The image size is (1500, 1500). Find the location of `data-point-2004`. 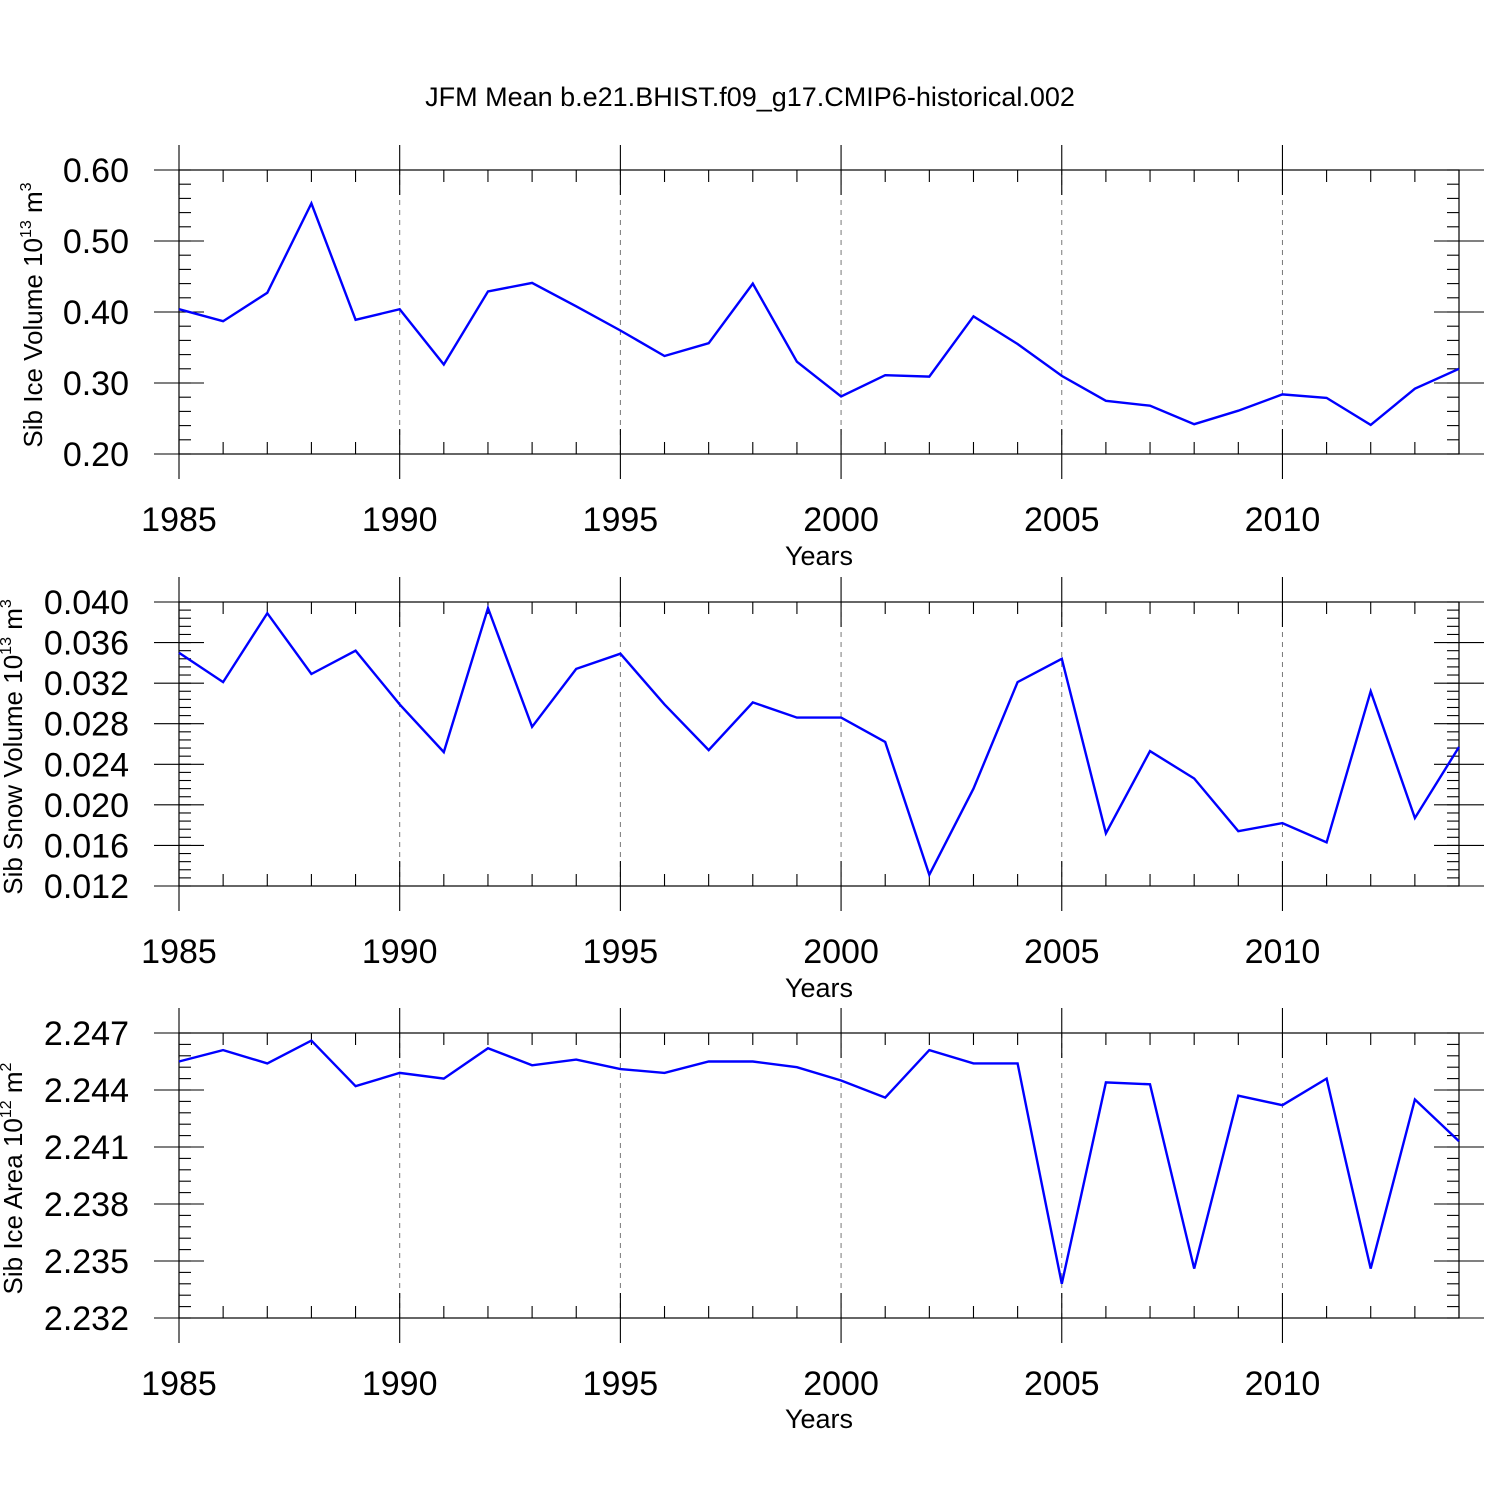

data-point-2004 is located at coordinates (1018, 1063).